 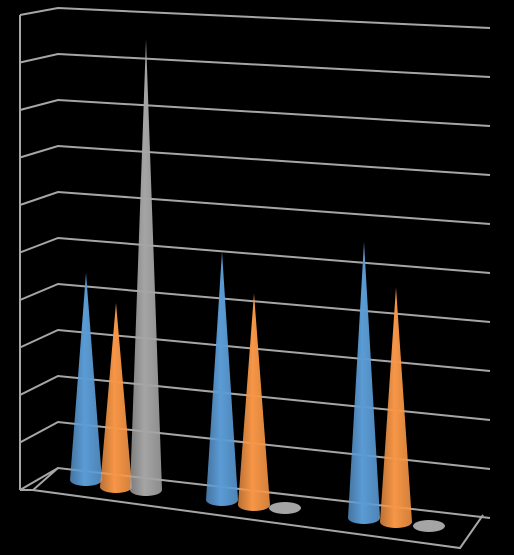 I want to click on floor-edge, so click(x=257, y=508).